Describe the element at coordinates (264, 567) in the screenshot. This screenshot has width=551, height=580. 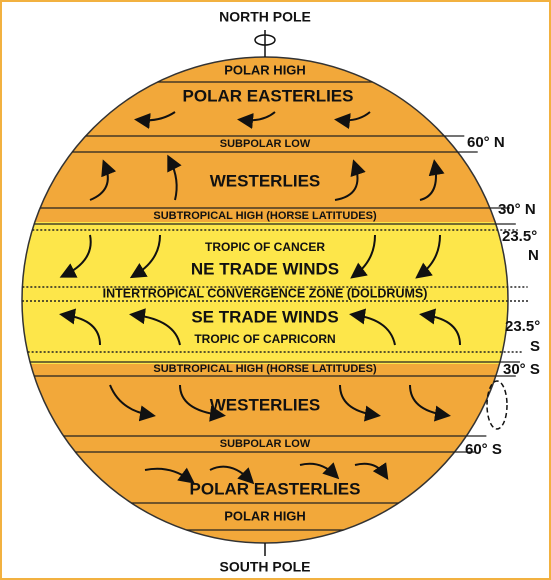
I see `south-pole: SOUTH POLE` at that location.